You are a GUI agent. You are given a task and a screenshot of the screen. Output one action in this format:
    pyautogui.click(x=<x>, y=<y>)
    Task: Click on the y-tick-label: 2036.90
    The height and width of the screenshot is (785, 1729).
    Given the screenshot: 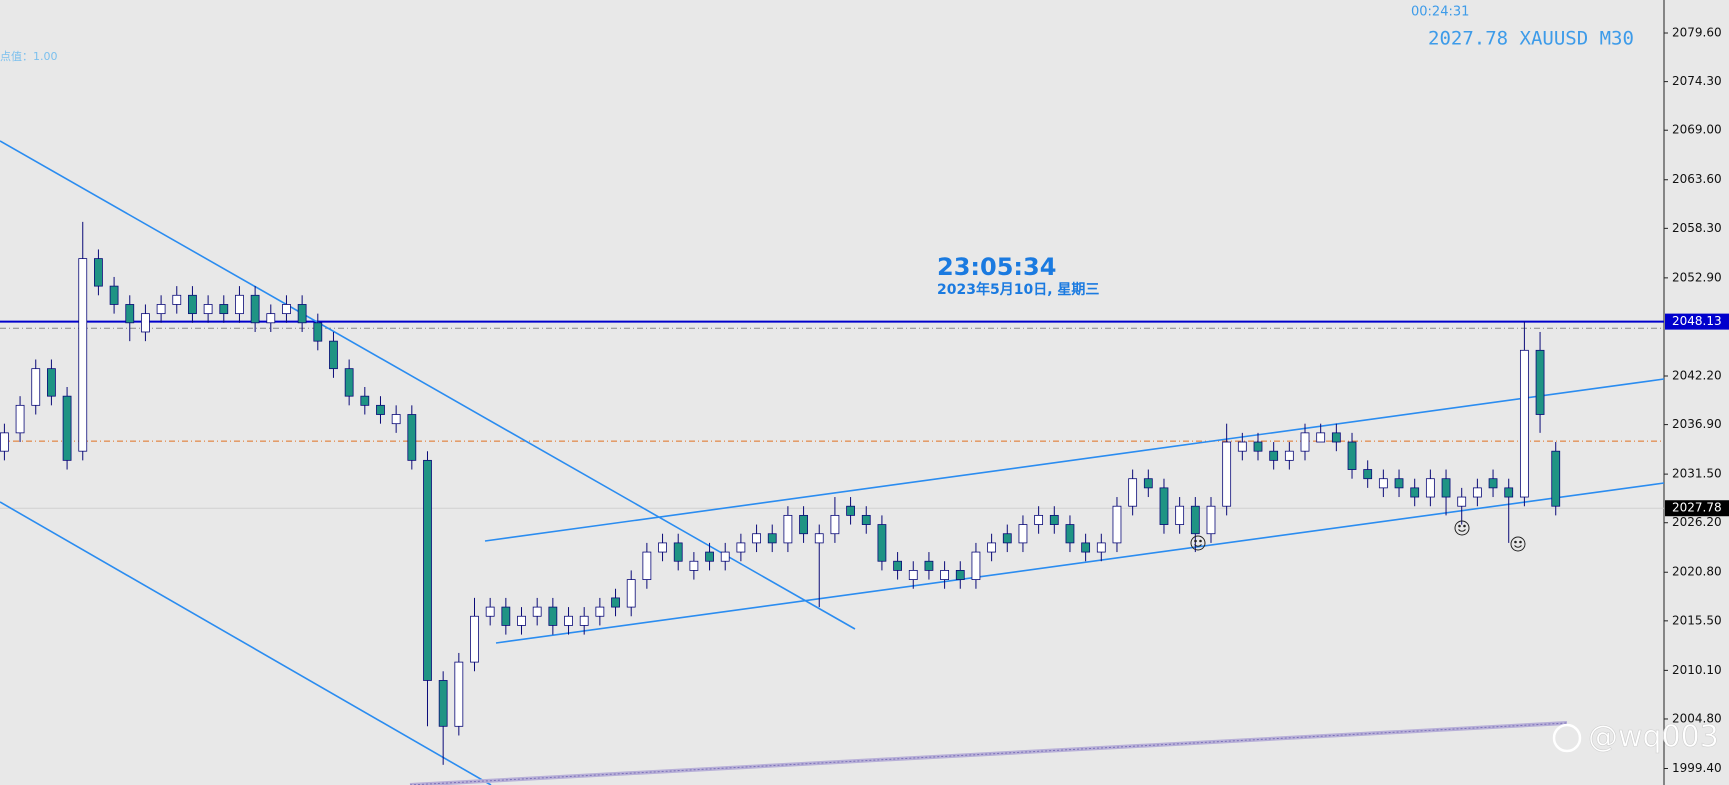 What is the action you would take?
    pyautogui.click(x=1697, y=424)
    